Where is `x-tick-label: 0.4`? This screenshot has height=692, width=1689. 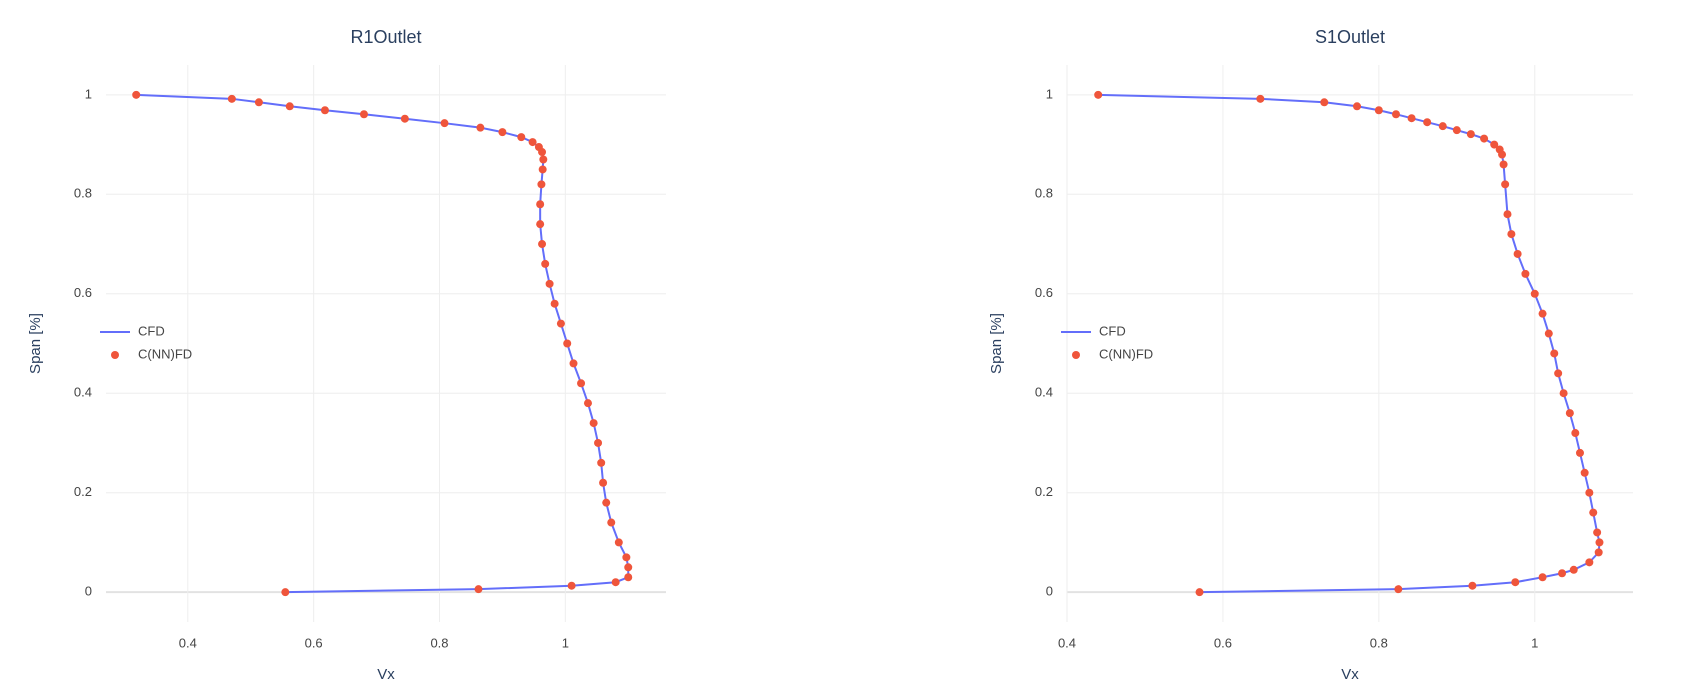
x-tick-label: 0.4 is located at coordinates (1067, 642).